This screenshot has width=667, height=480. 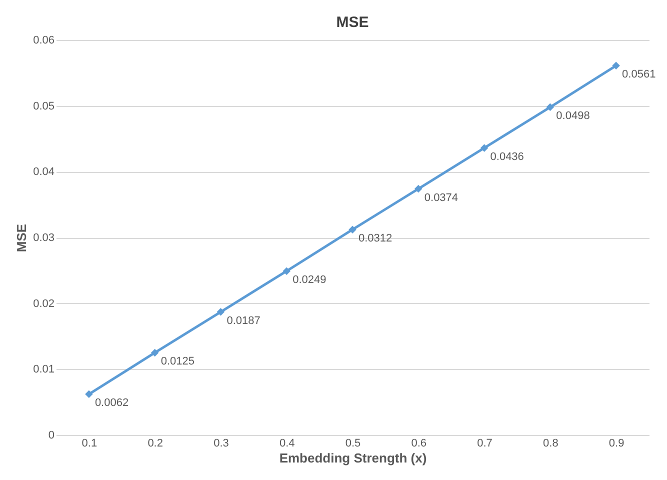 What do you see at coordinates (287, 444) in the screenshot?
I see `x-tick-label: 0.4` at bounding box center [287, 444].